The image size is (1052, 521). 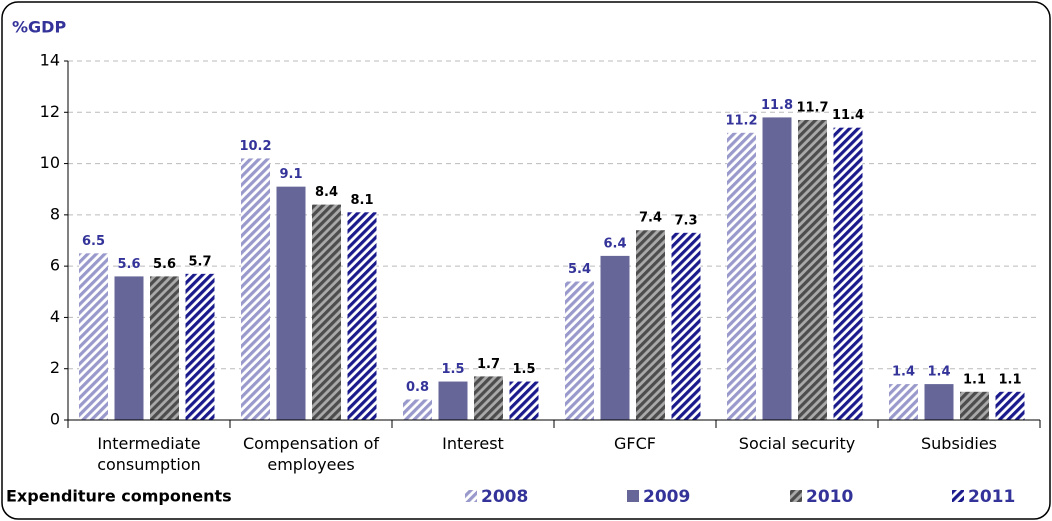 I want to click on data-label: 9.1, so click(x=290, y=174).